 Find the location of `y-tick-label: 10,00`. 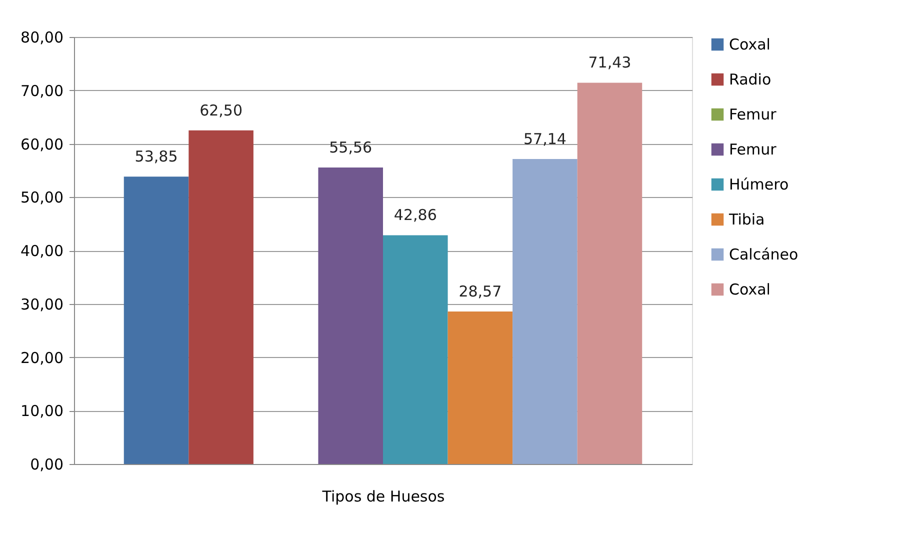

y-tick-label: 10,00 is located at coordinates (42, 411).